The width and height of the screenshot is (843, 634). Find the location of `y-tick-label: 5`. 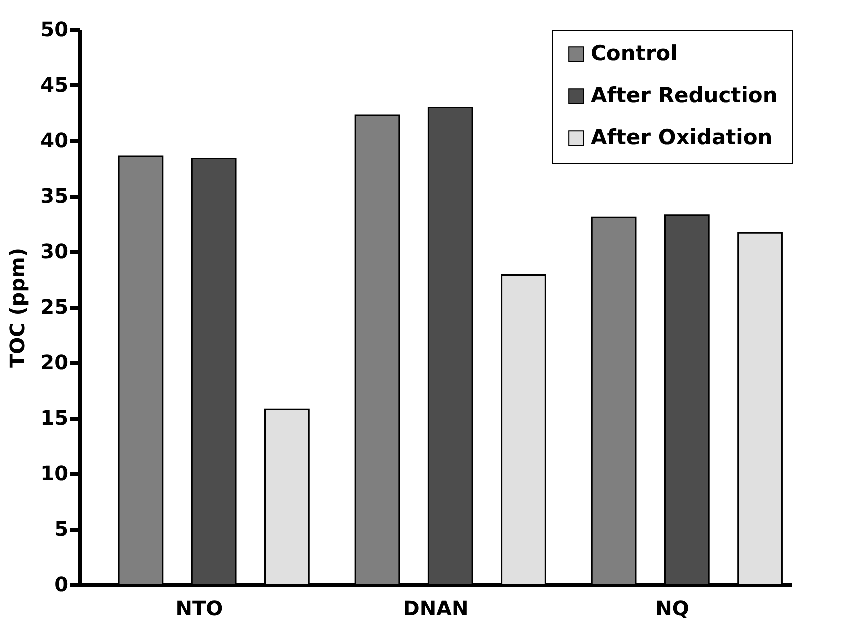

y-tick-label: 5 is located at coordinates (61, 529).